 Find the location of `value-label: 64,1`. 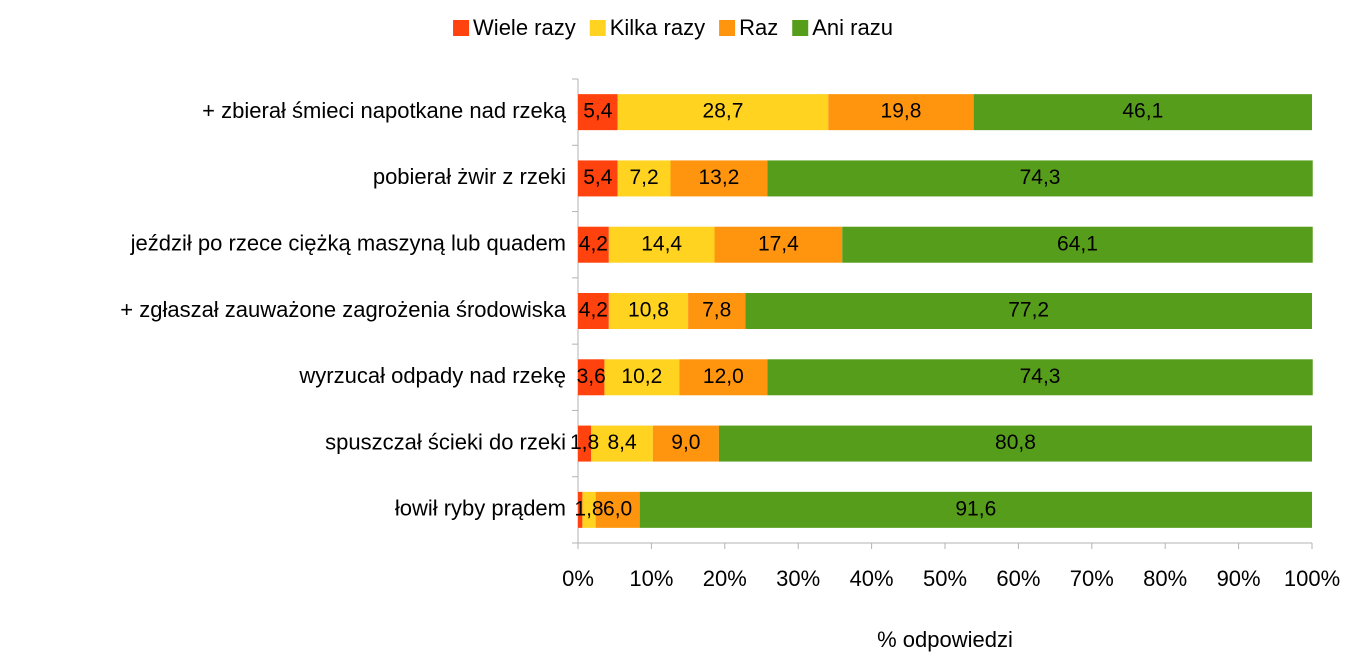

value-label: 64,1 is located at coordinates (1077, 243).